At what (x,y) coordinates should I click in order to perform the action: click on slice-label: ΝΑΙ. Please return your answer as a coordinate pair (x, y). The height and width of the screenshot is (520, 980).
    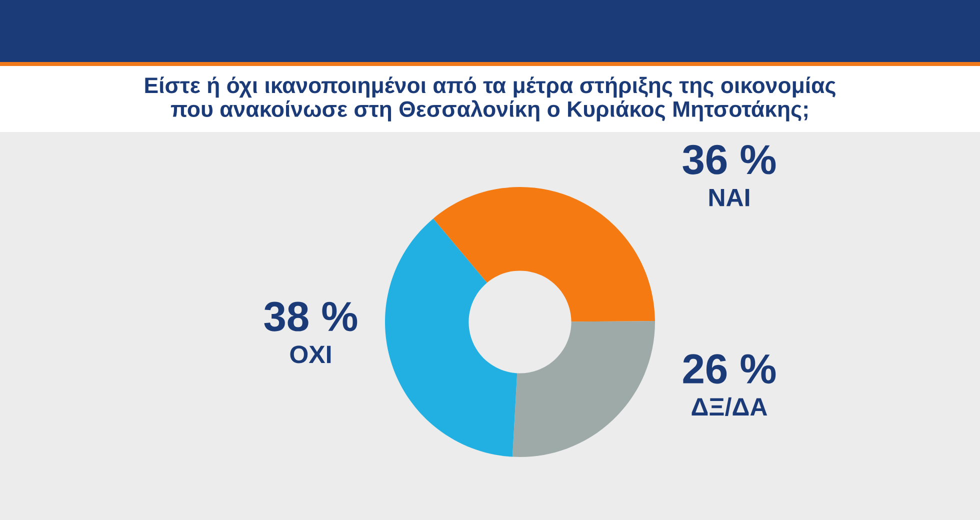
    Looking at the image, I should click on (729, 197).